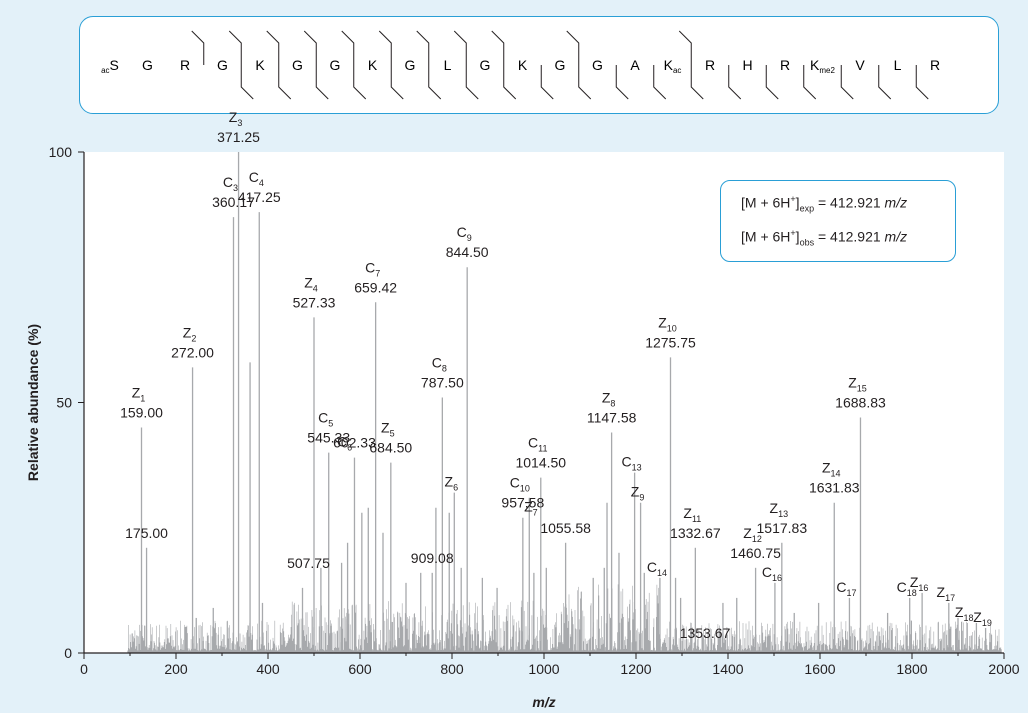  I want to click on x-tick-label: 1400, so click(727, 669).